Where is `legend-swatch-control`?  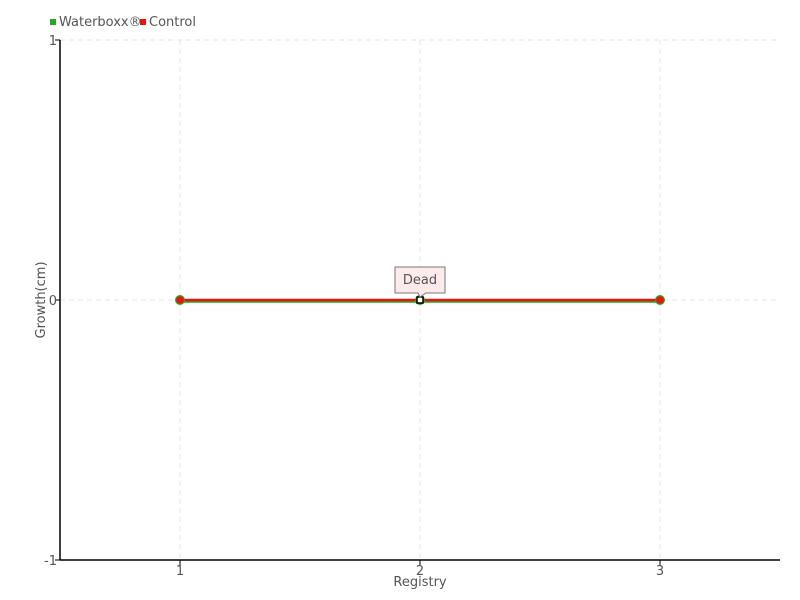 legend-swatch-control is located at coordinates (143, 22).